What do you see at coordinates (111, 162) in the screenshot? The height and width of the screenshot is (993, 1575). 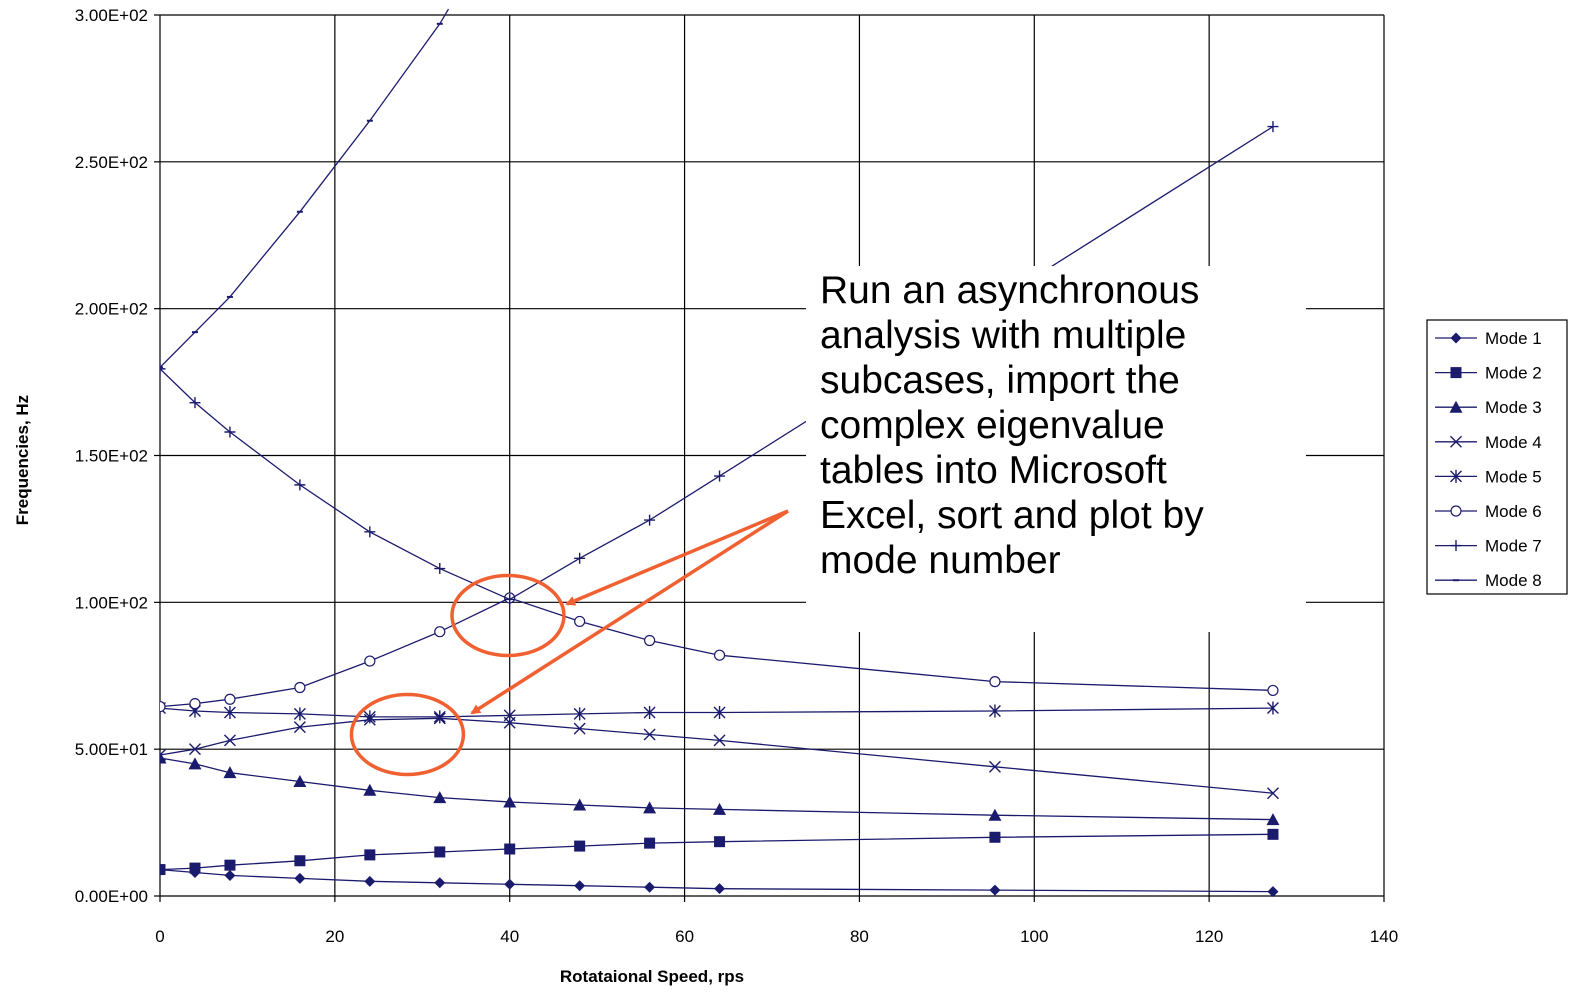 I see `y-tick-label: 2.50E+02` at bounding box center [111, 162].